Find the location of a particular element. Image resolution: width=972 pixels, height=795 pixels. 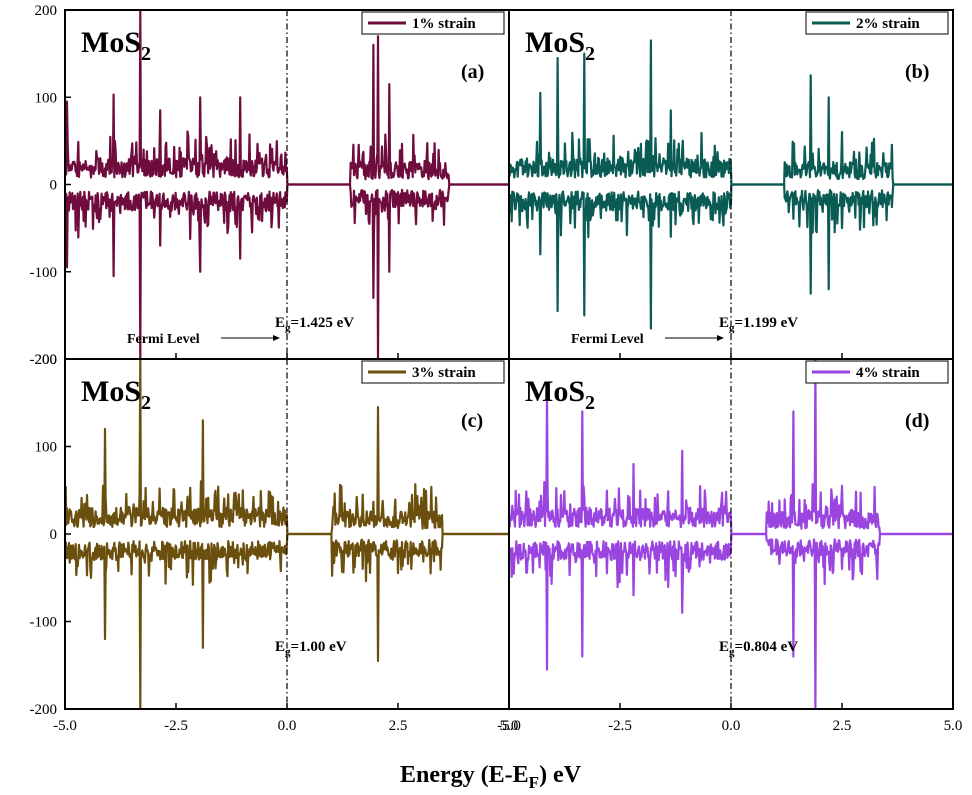

legend-label: 2% strain is located at coordinates (888, 24).